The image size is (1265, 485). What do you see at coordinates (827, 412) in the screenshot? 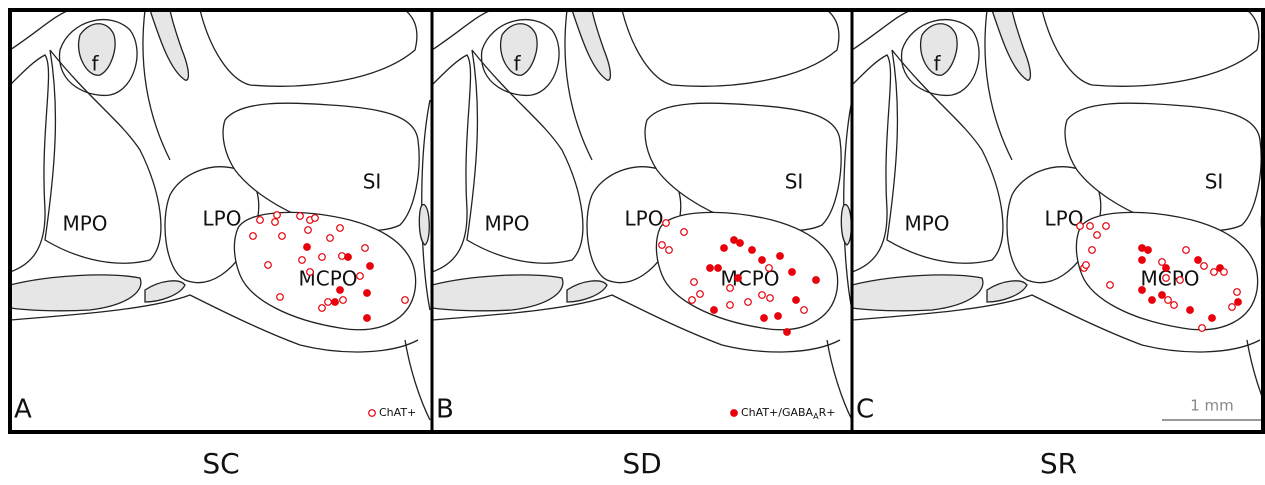
I see `legend-tail: R+` at bounding box center [827, 412].